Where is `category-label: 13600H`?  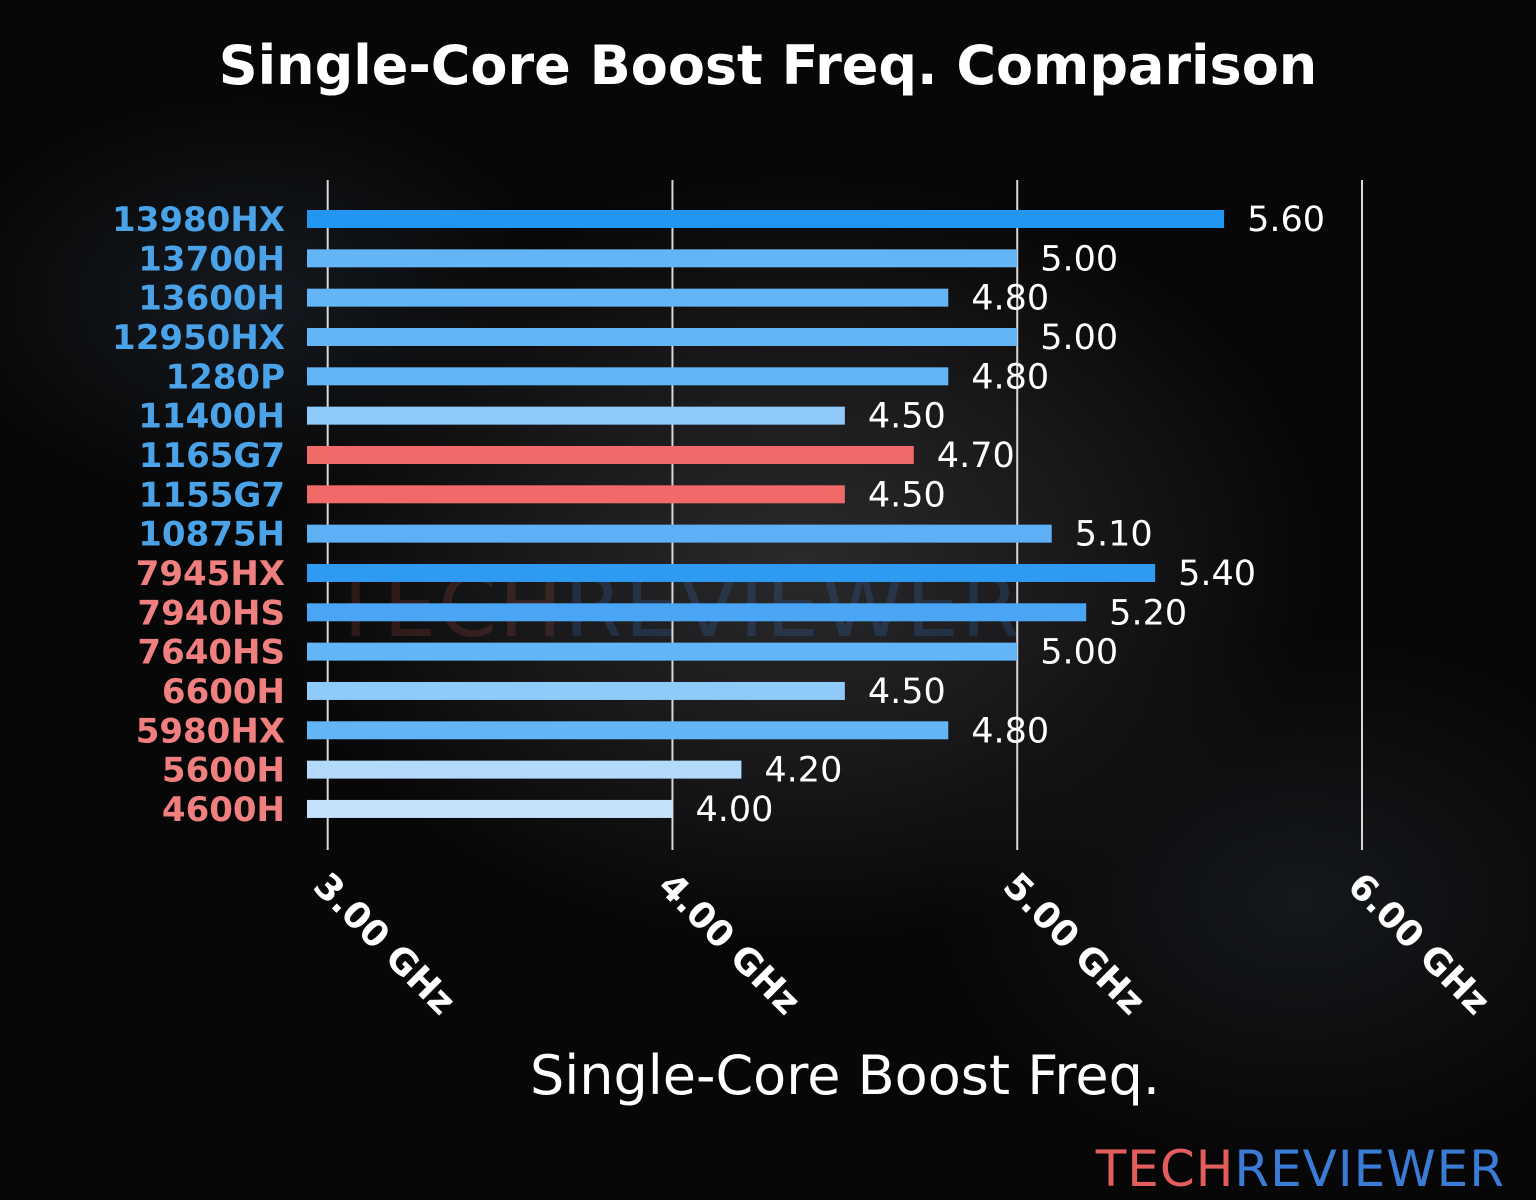 category-label: 13600H is located at coordinates (211, 299).